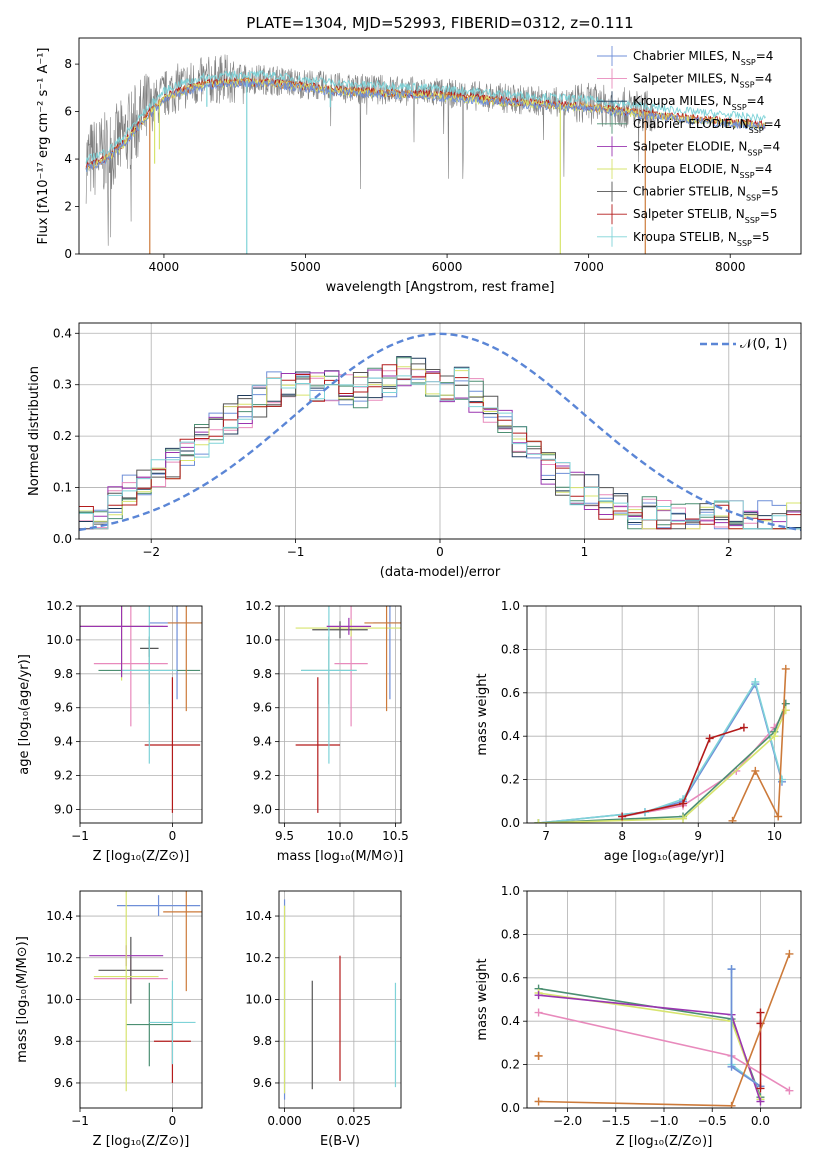 The height and width of the screenshot is (1170, 819). Describe the element at coordinates (447, 267) in the screenshot. I see `x-tick-label: 6000` at that location.